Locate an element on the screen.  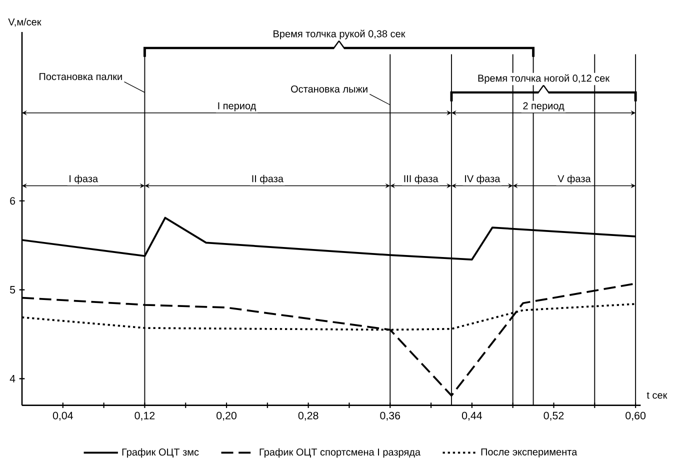
annotation: 2 период is located at coordinates (543, 107).